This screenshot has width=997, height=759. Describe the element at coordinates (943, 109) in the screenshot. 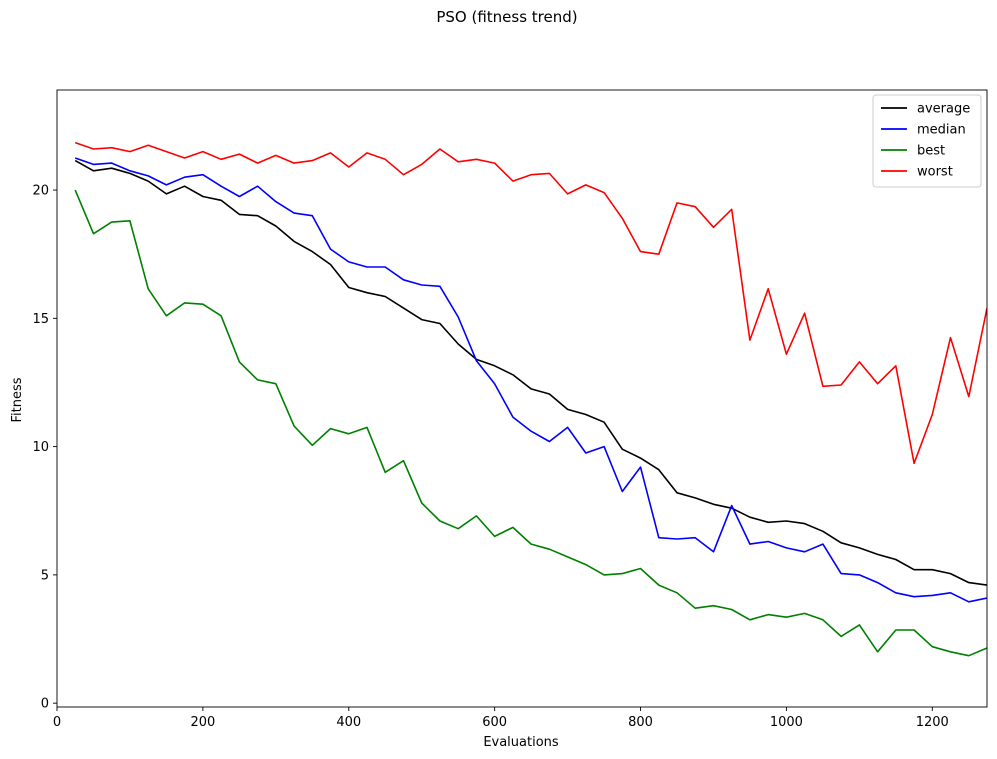

I see `legend-label-average: average` at that location.